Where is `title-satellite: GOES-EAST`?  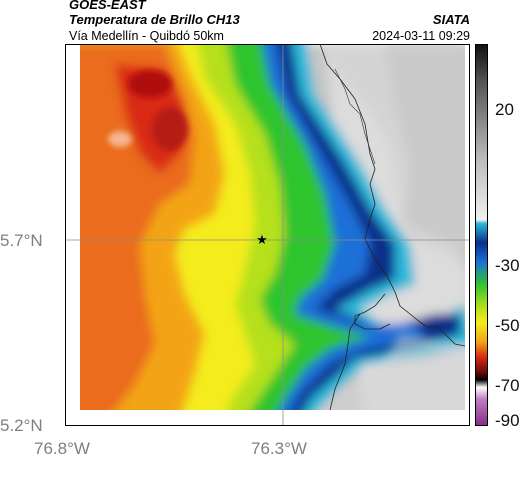
title-satellite: GOES-EAST is located at coordinates (107, 6).